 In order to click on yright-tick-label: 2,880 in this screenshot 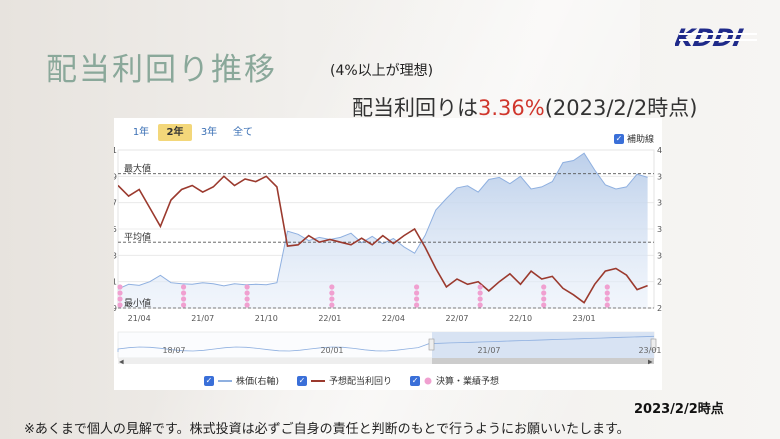, I will do `click(659, 282)`.